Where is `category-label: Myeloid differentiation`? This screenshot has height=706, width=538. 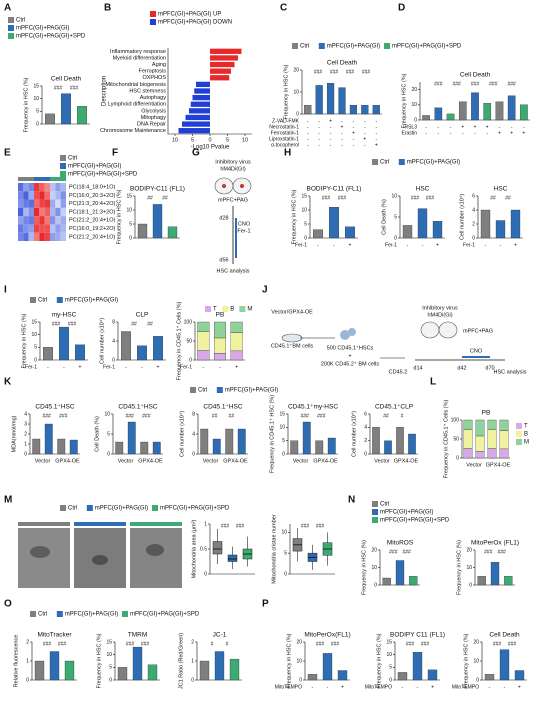 category-label: Myeloid differentiation is located at coordinates (139, 58).